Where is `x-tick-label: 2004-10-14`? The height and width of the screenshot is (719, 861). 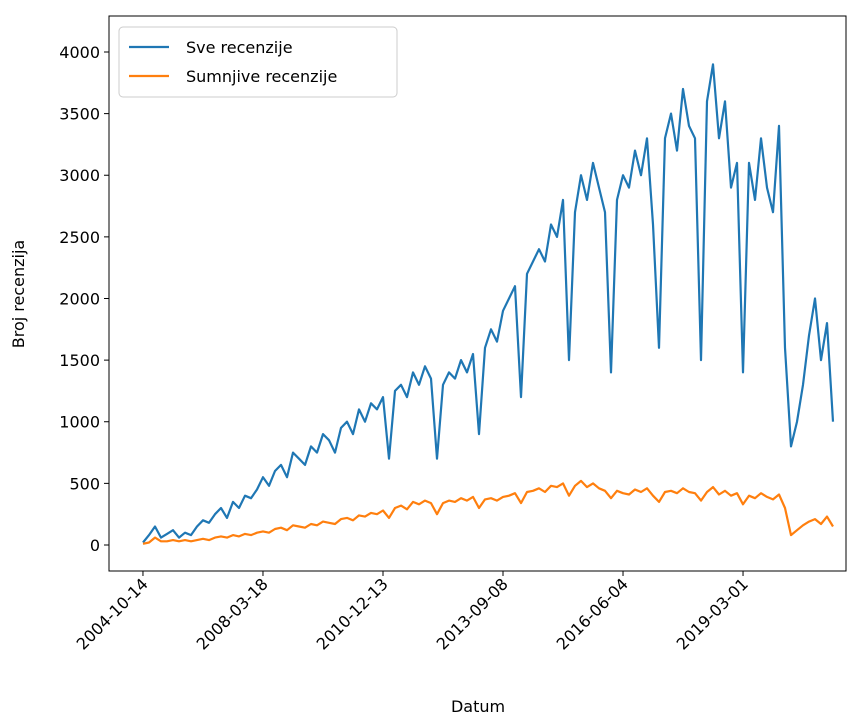 x-tick-label: 2004-10-14 is located at coordinates (112, 613).